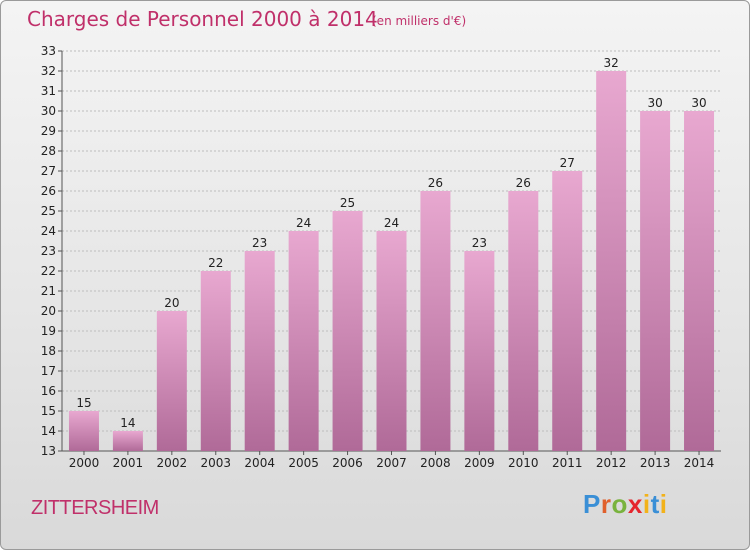 The image size is (750, 550). Describe the element at coordinates (84, 463) in the screenshot. I see `x-tick-label: 2000` at that location.